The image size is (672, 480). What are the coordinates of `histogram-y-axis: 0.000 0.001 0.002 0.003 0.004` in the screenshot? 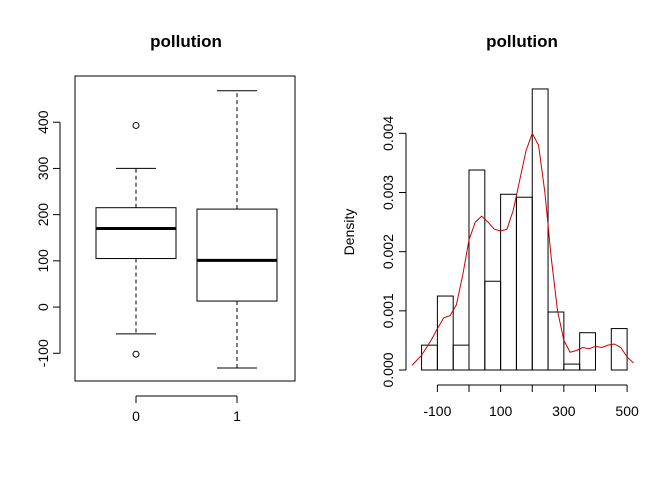 It's located at (393, 252).